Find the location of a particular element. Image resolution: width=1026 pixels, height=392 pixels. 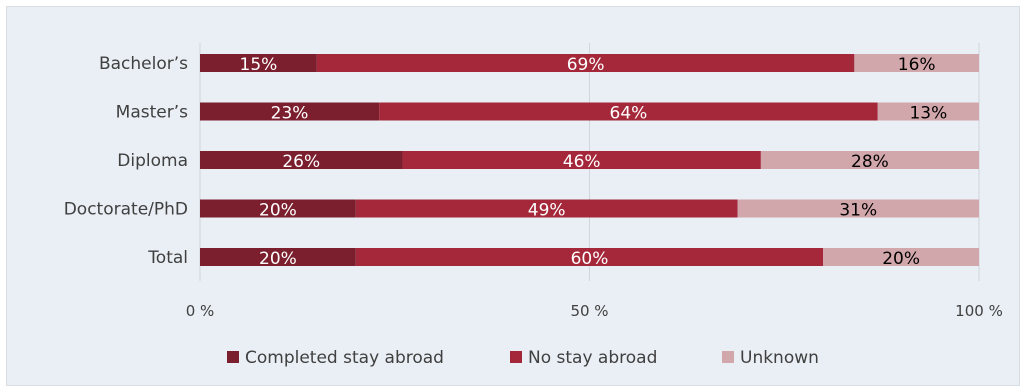

data-label: 28% is located at coordinates (870, 162).